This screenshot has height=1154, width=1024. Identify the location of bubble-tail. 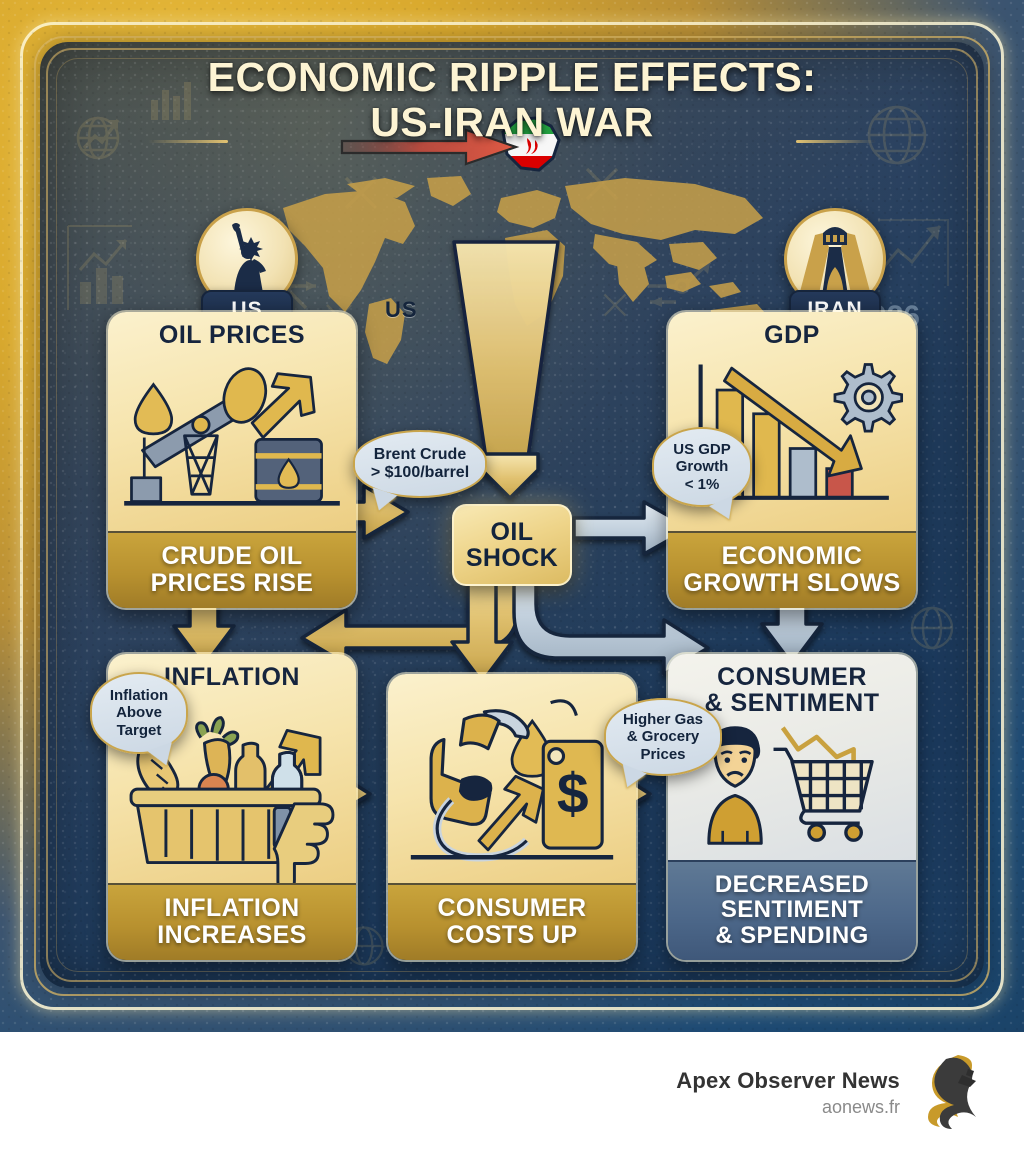
(382, 501).